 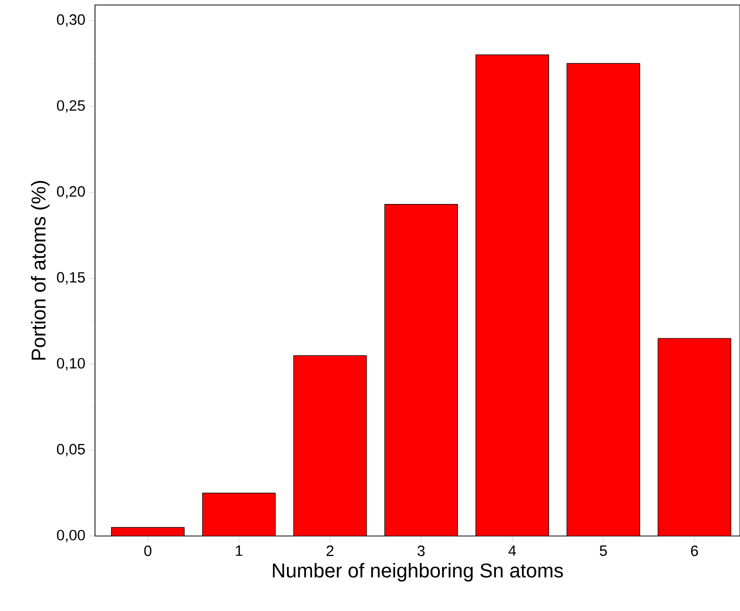 I want to click on y-tick-label: 0,30, so click(x=70, y=20).